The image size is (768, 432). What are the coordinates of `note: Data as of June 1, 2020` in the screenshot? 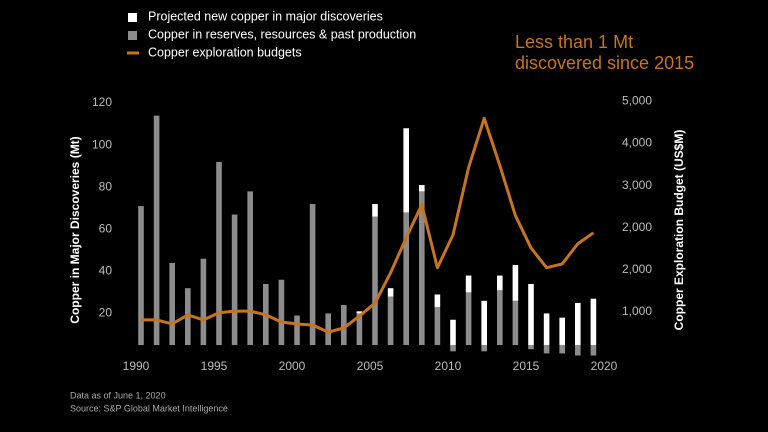 It's located at (118, 395).